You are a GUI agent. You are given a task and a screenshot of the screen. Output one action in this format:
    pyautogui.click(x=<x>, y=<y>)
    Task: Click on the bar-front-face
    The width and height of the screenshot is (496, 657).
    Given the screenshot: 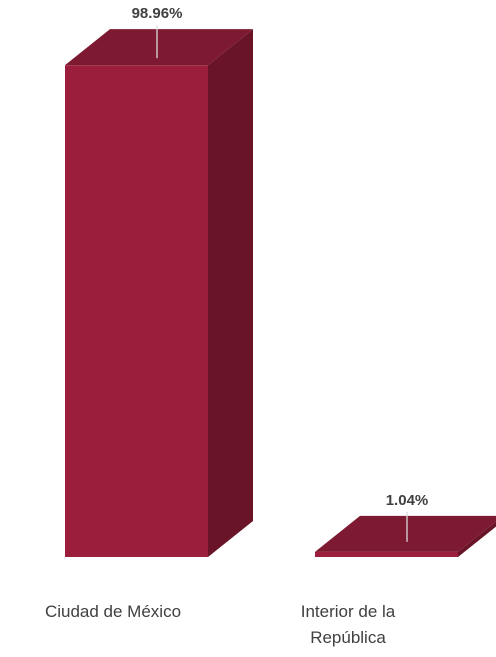 What is the action you would take?
    pyautogui.click(x=386, y=554)
    